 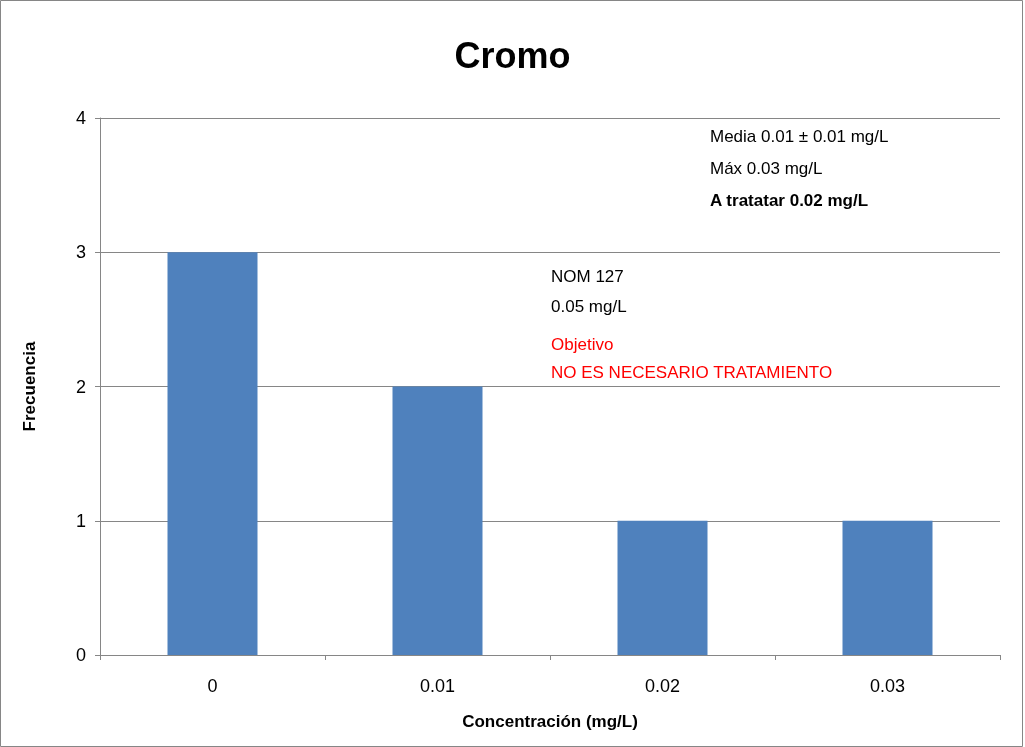 I want to click on annotation: Máx 0.03 mg/L, so click(x=766, y=168).